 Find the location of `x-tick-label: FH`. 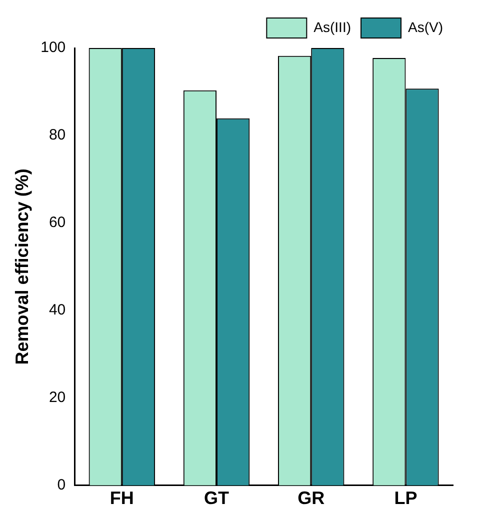

x-tick-label: FH is located at coordinates (122, 498).